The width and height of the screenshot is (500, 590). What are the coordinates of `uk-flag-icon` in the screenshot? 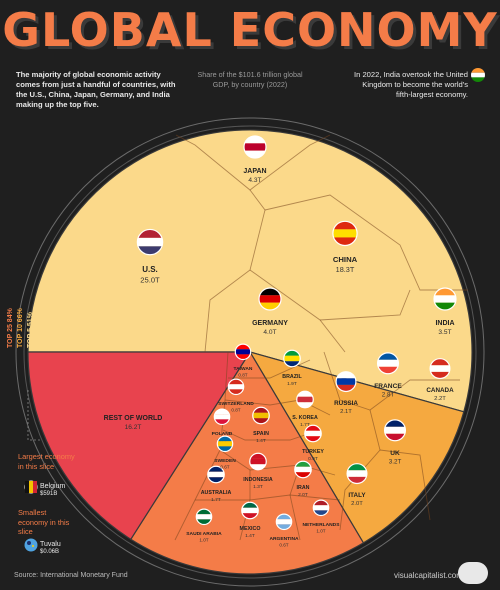 It's located at (395, 430).